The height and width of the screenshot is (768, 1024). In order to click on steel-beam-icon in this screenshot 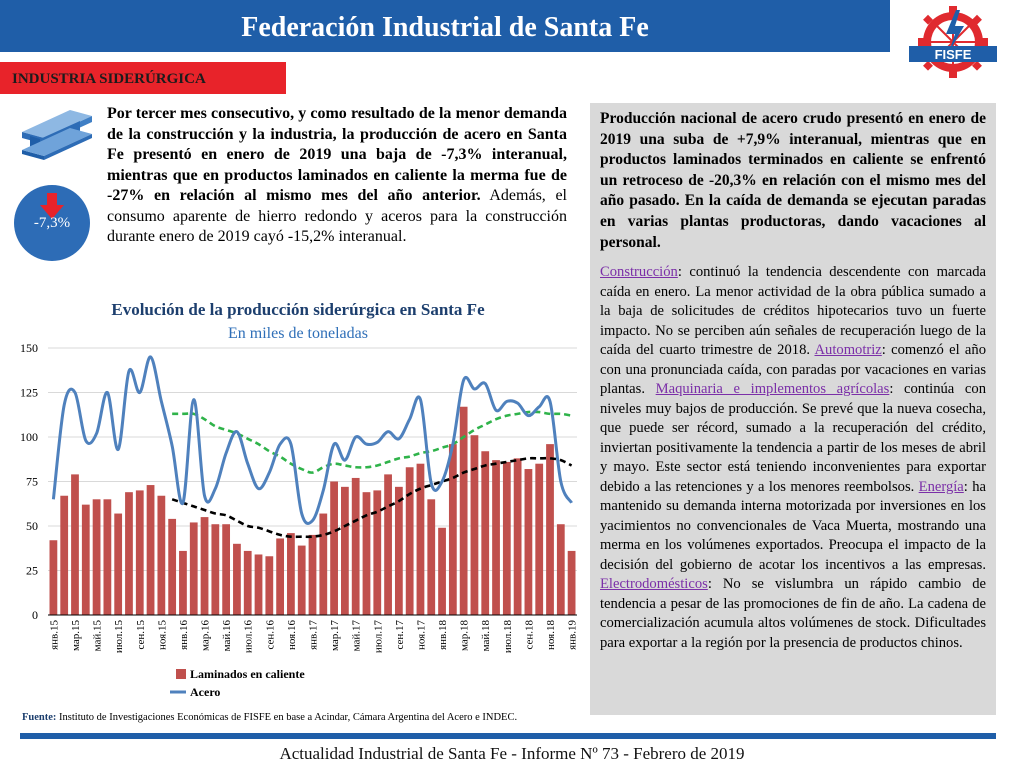, I will do `click(57, 135)`.